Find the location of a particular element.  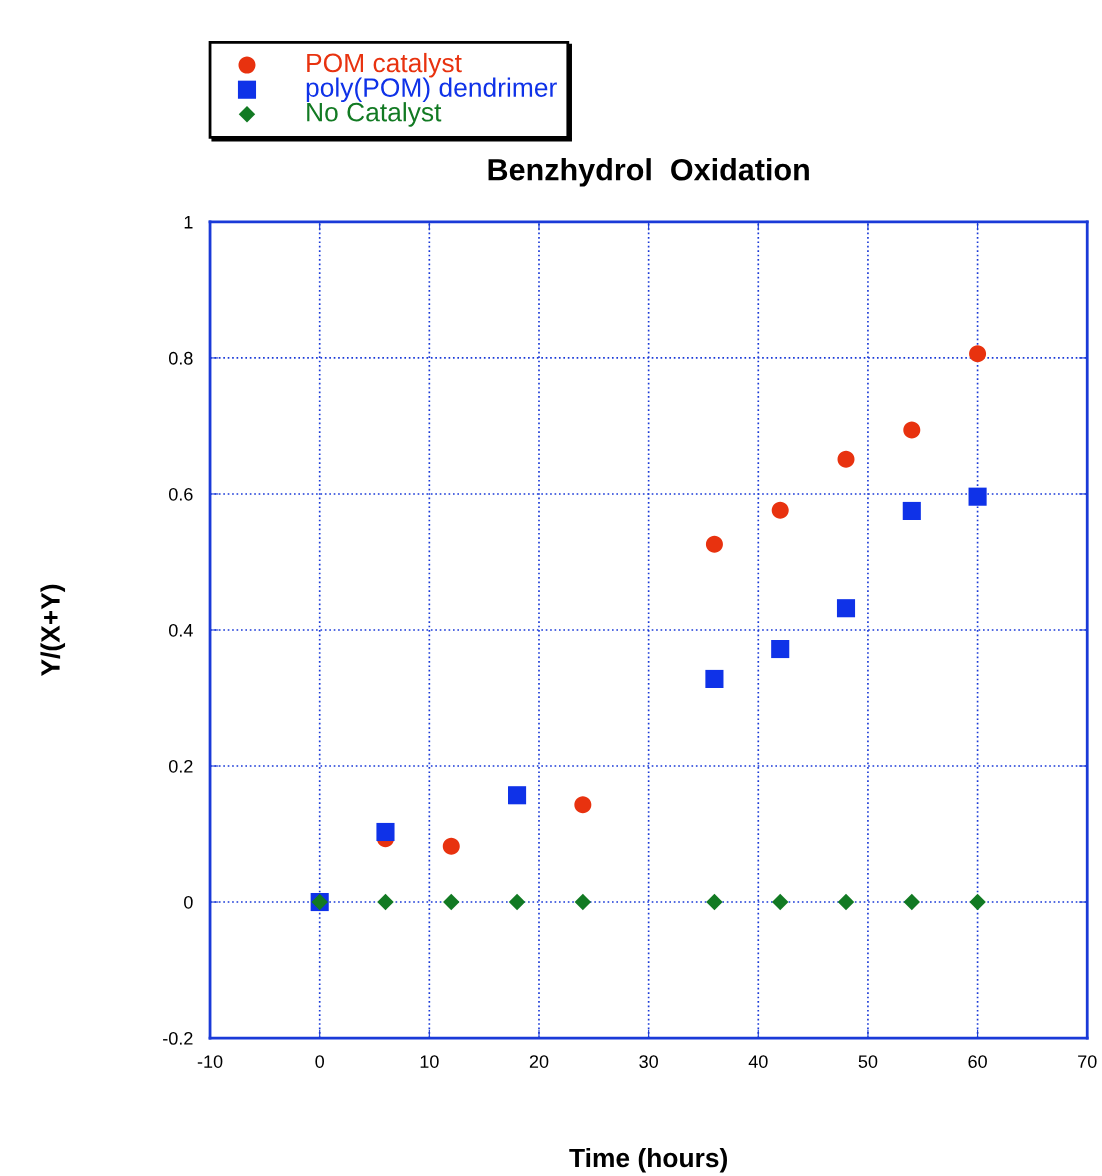

x-tick-label: 50 is located at coordinates (868, 1061).